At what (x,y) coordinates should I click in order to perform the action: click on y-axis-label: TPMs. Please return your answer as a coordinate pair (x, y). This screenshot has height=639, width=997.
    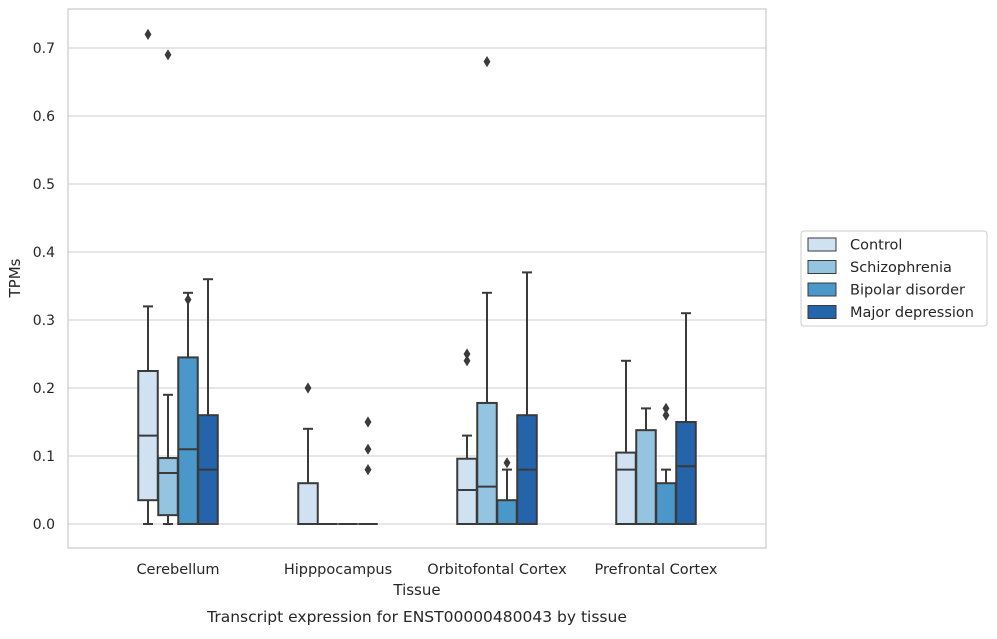
    Looking at the image, I should click on (15, 278).